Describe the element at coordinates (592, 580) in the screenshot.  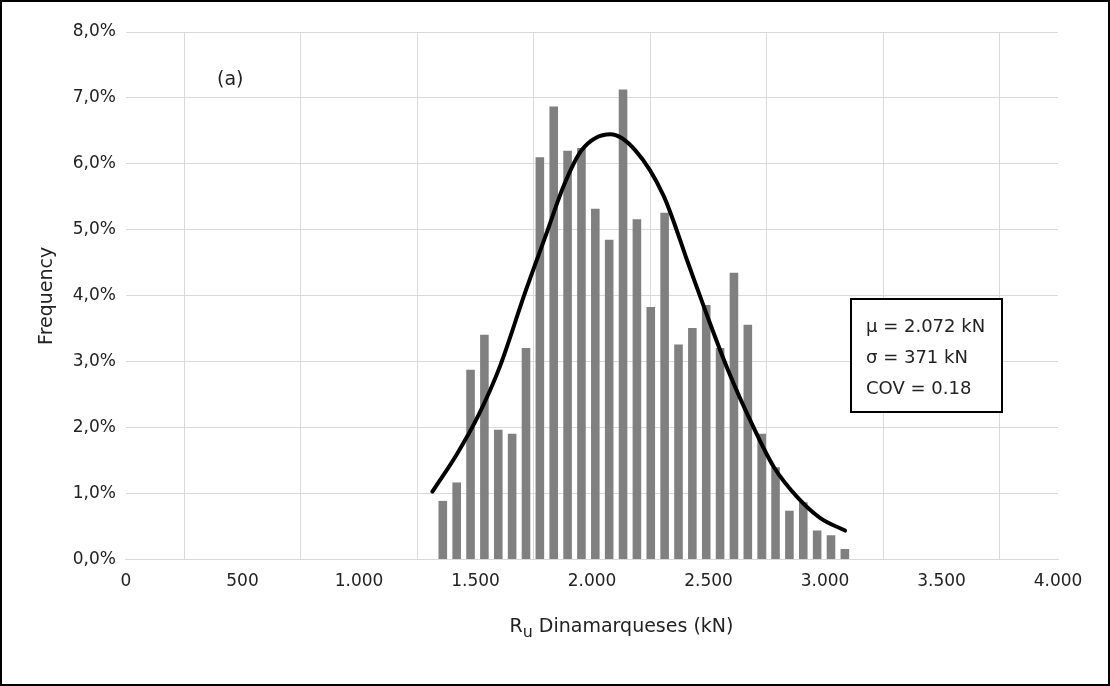
I see `x-tick-label: 2.000` at that location.